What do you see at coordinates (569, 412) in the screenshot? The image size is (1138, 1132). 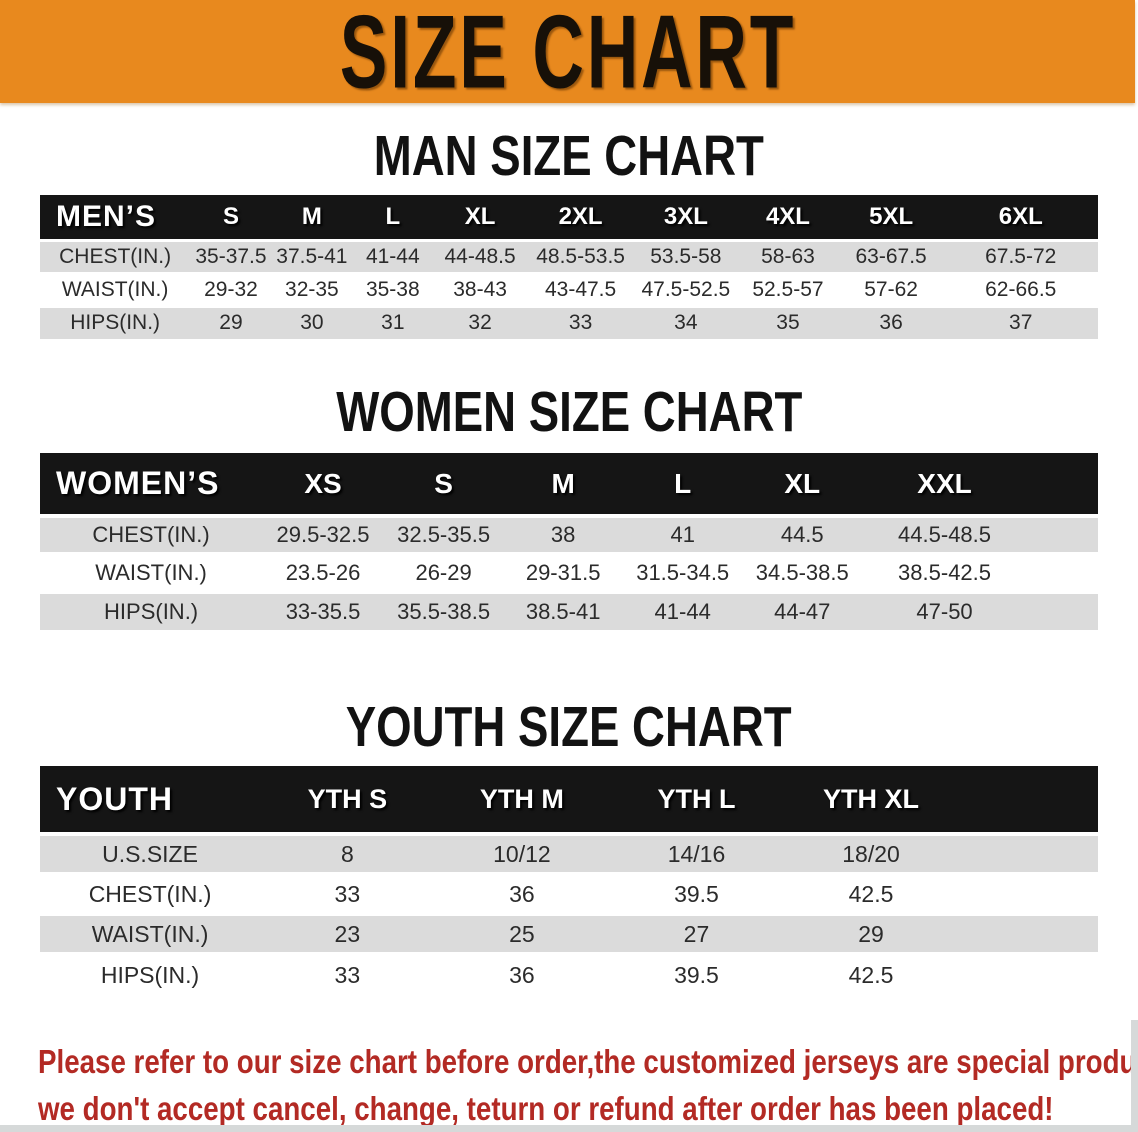 I see `women-section-title: WOMEN SIZE CHART` at bounding box center [569, 412].